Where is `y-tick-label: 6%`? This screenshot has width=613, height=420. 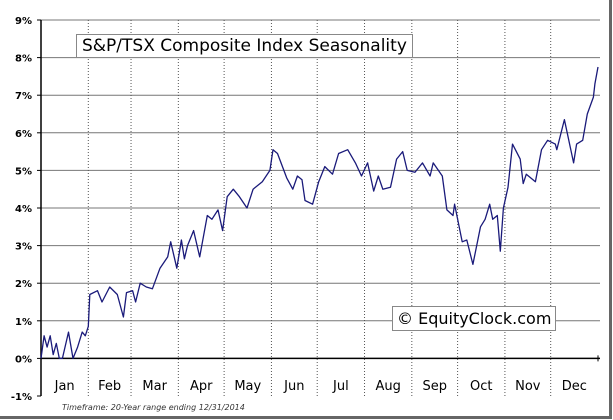 y-tick-label: 6% is located at coordinates (23, 134).